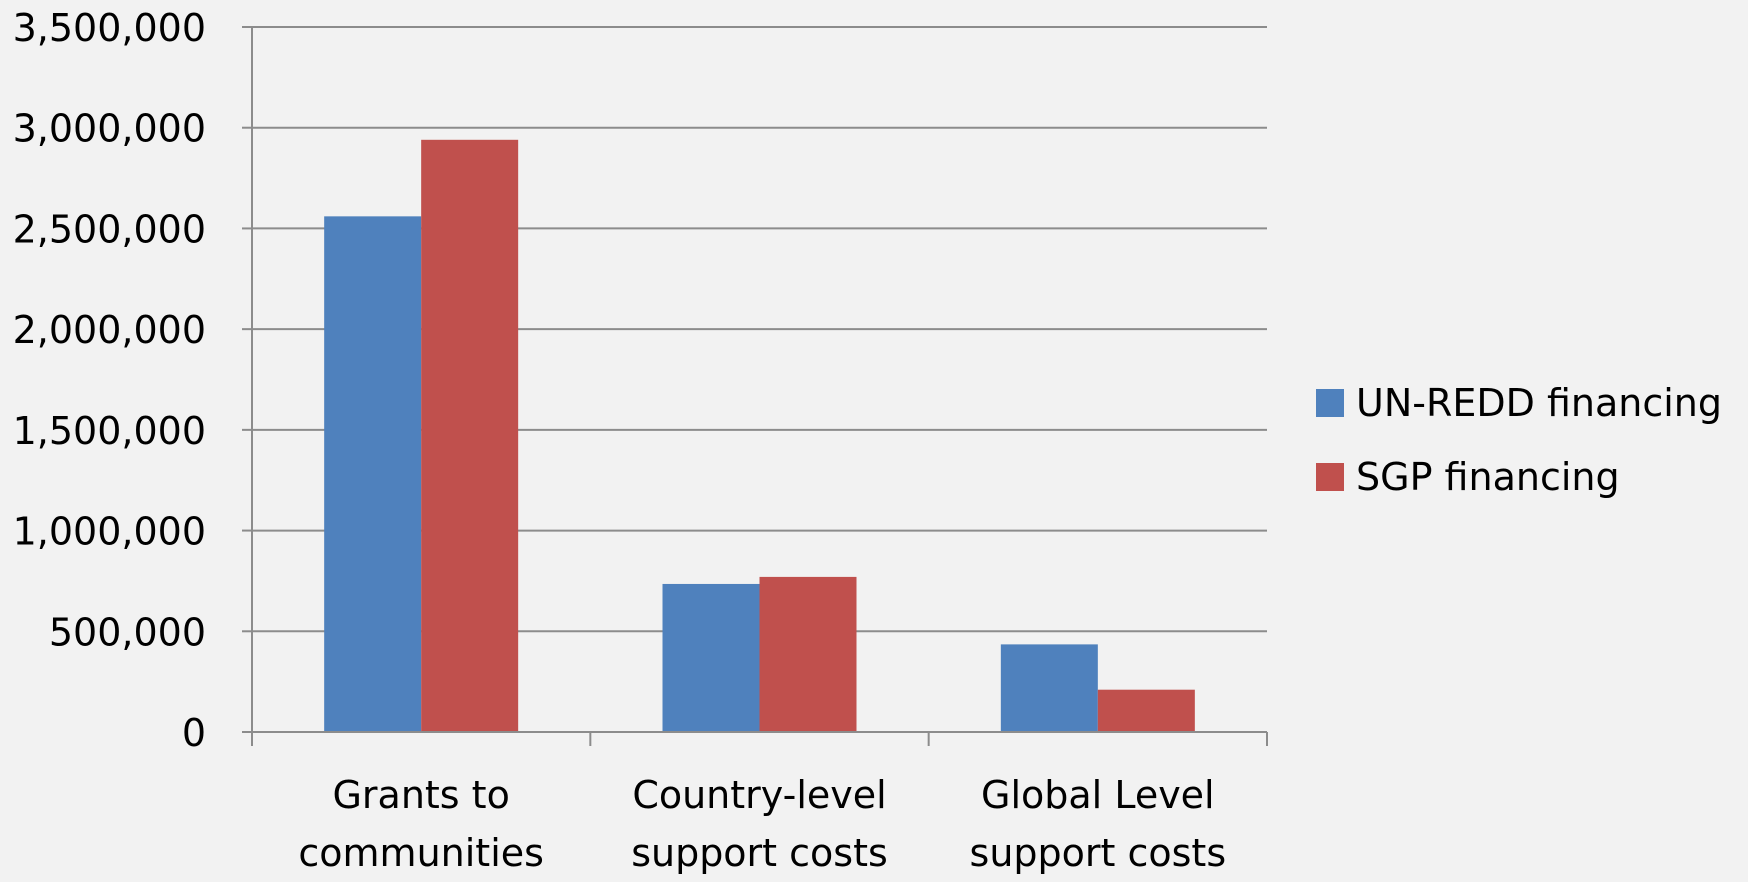 The width and height of the screenshot is (1748, 882). I want to click on legend: UN-REDD financing SGP financing, so click(1519, 440).